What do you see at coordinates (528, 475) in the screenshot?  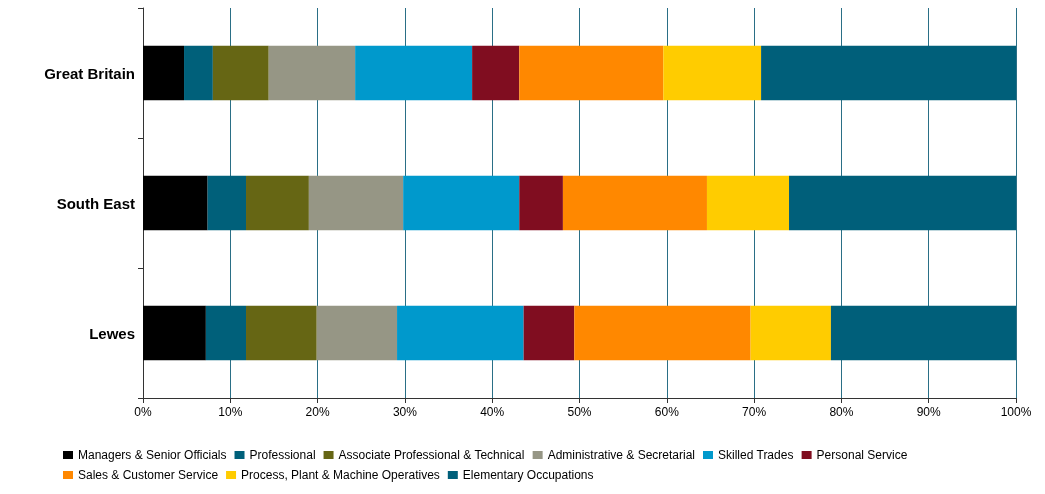 I see `legend-label: Elementary Occupations` at bounding box center [528, 475].